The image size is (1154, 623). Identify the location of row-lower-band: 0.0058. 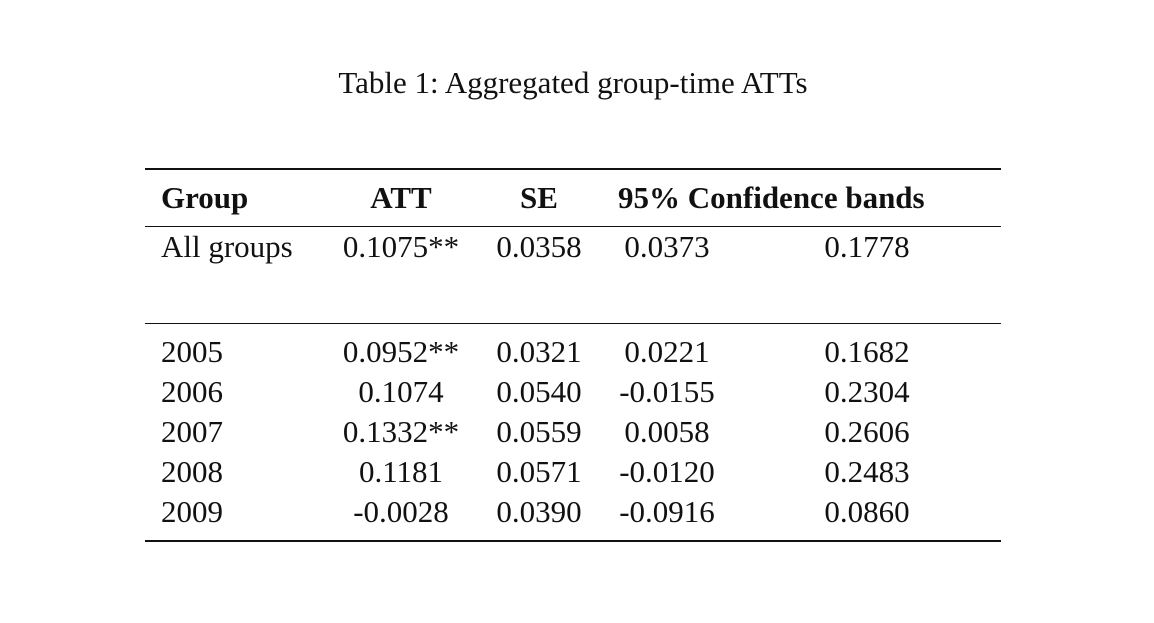
(667, 431).